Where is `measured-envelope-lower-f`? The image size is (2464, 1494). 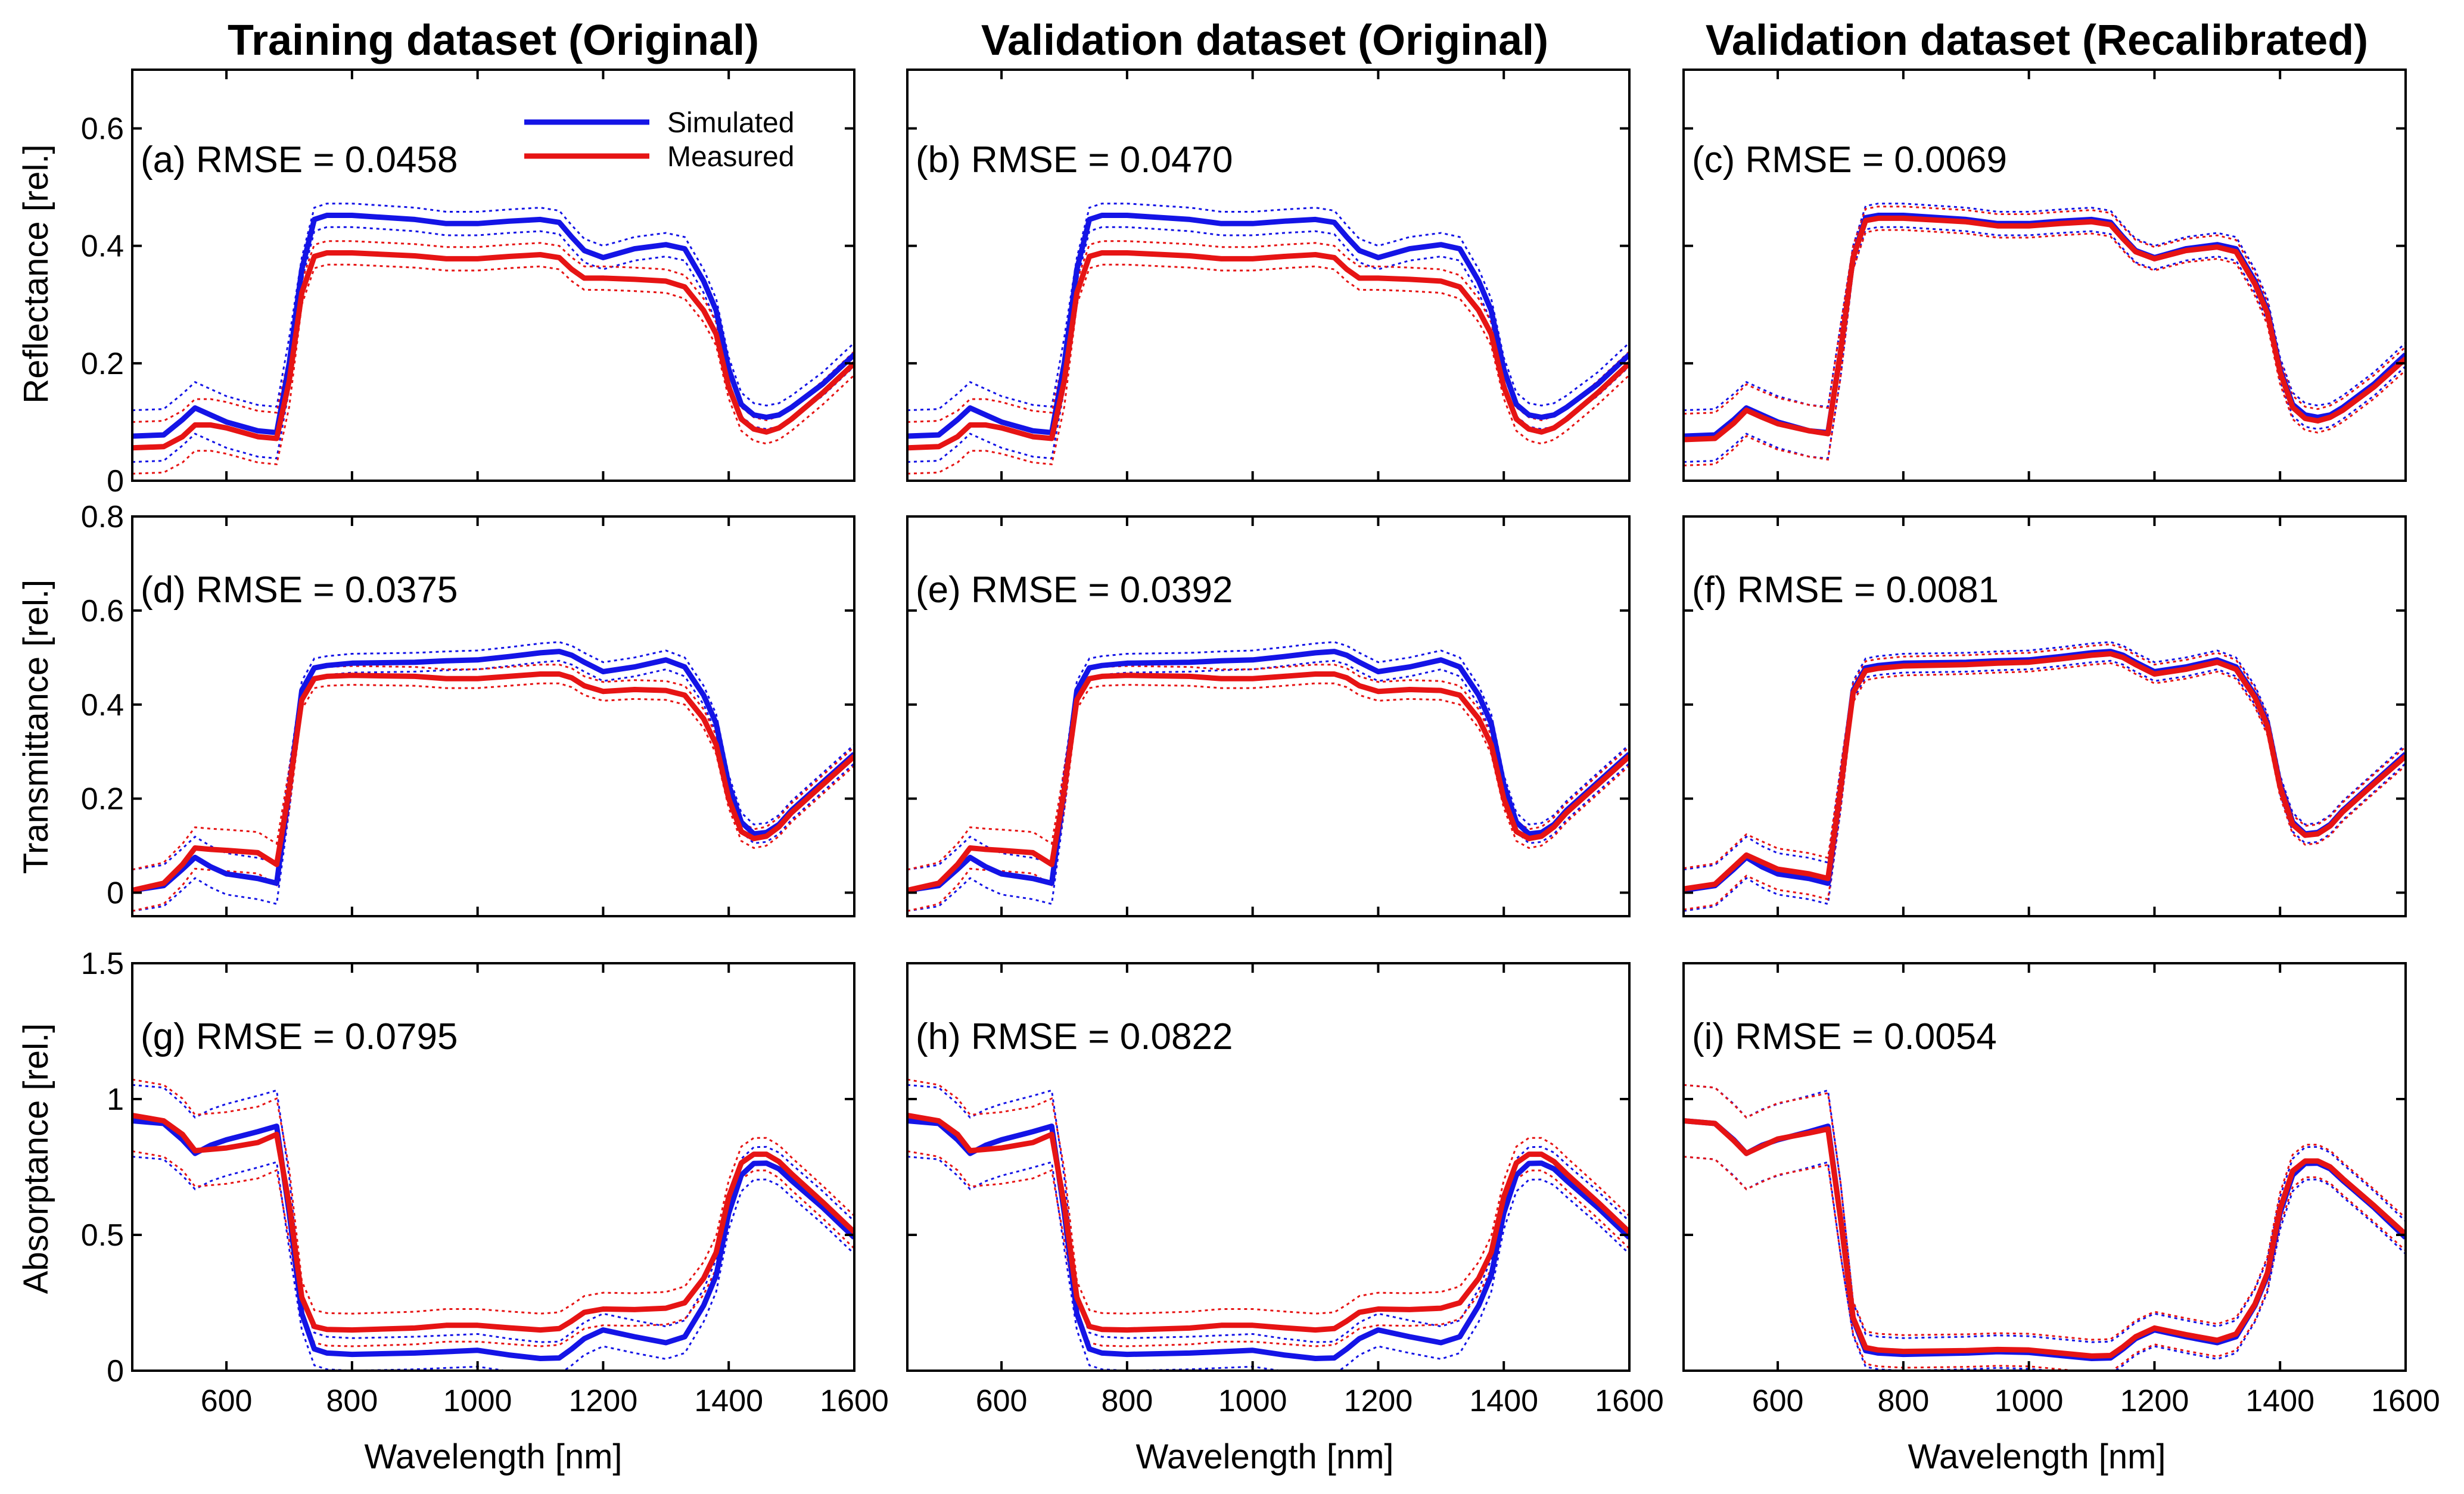 measured-envelope-lower-f is located at coordinates (2045, 786).